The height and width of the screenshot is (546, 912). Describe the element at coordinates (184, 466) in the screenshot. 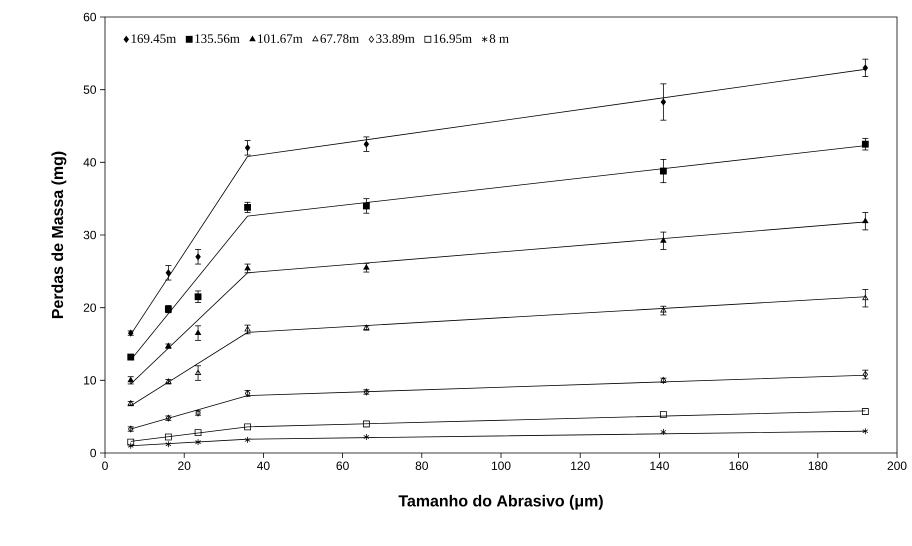

I see `x-tick-label: 20` at that location.